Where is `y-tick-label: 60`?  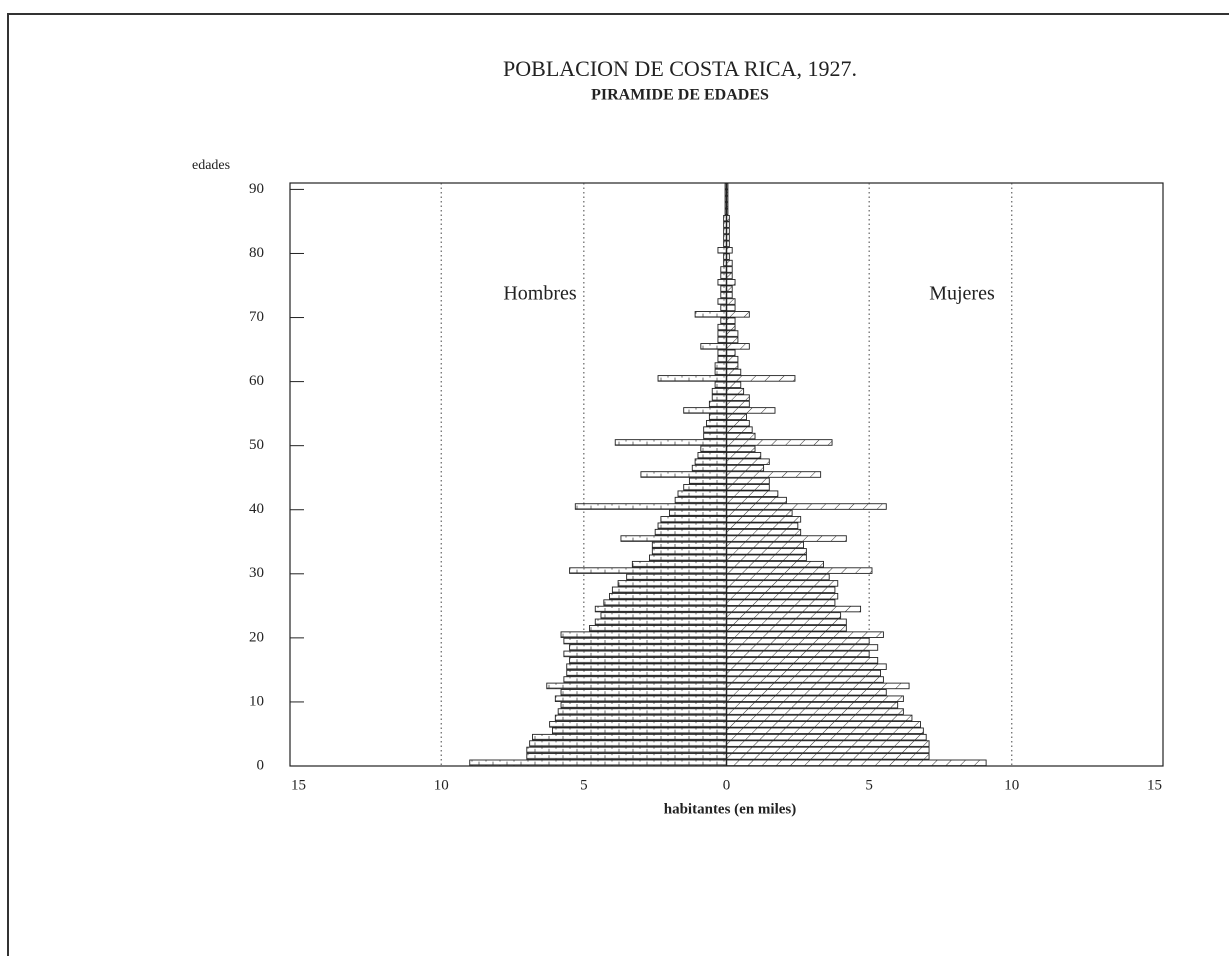
y-tick-label: 60 is located at coordinates (256, 381).